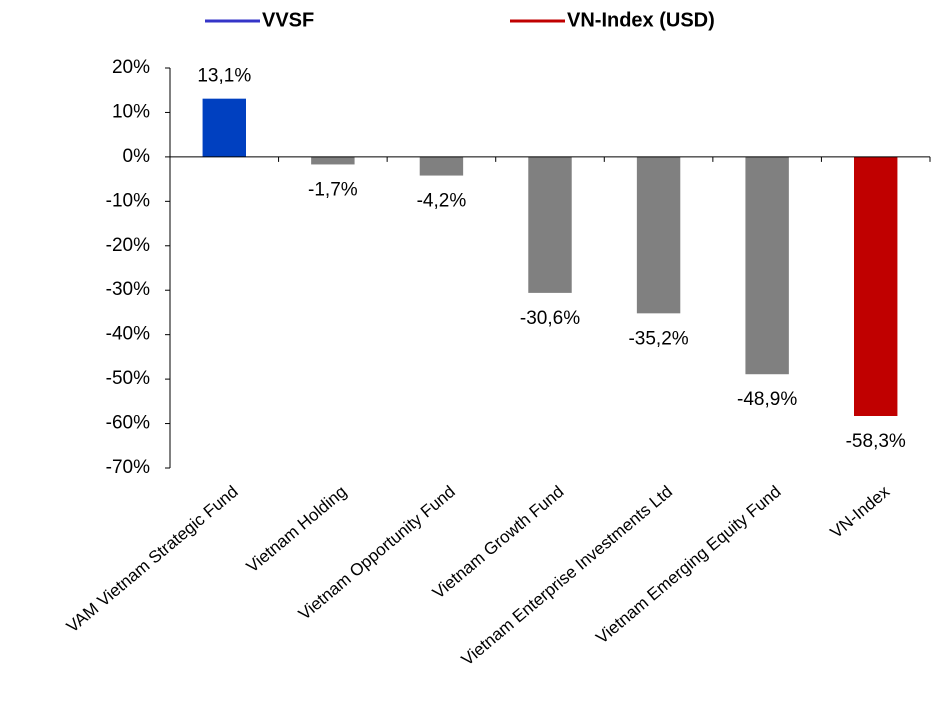  What do you see at coordinates (658, 338) in the screenshot?
I see `value-label: -35,2%` at bounding box center [658, 338].